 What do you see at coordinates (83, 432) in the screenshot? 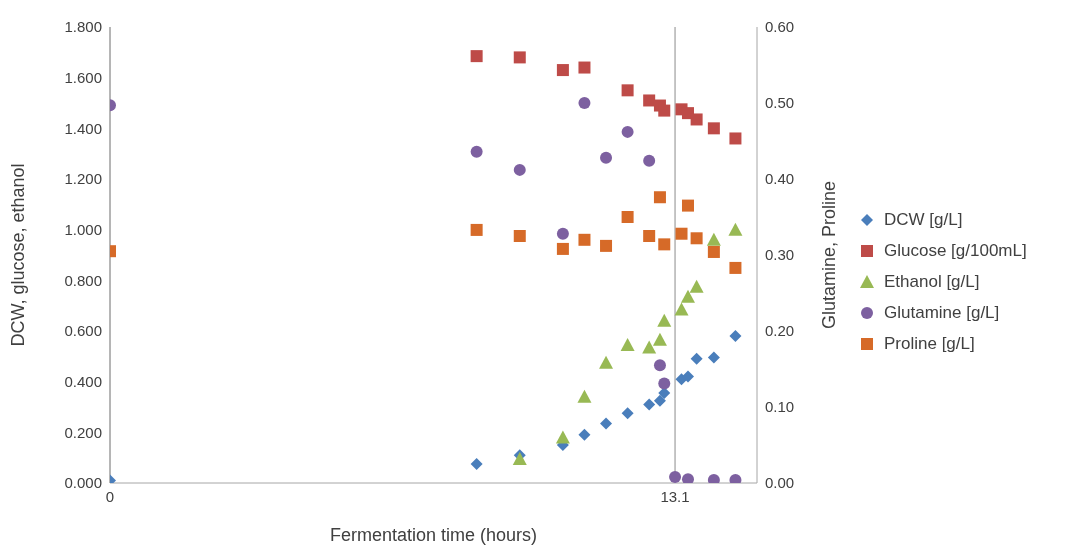
I see `y-tick-label: 0.200` at bounding box center [83, 432].